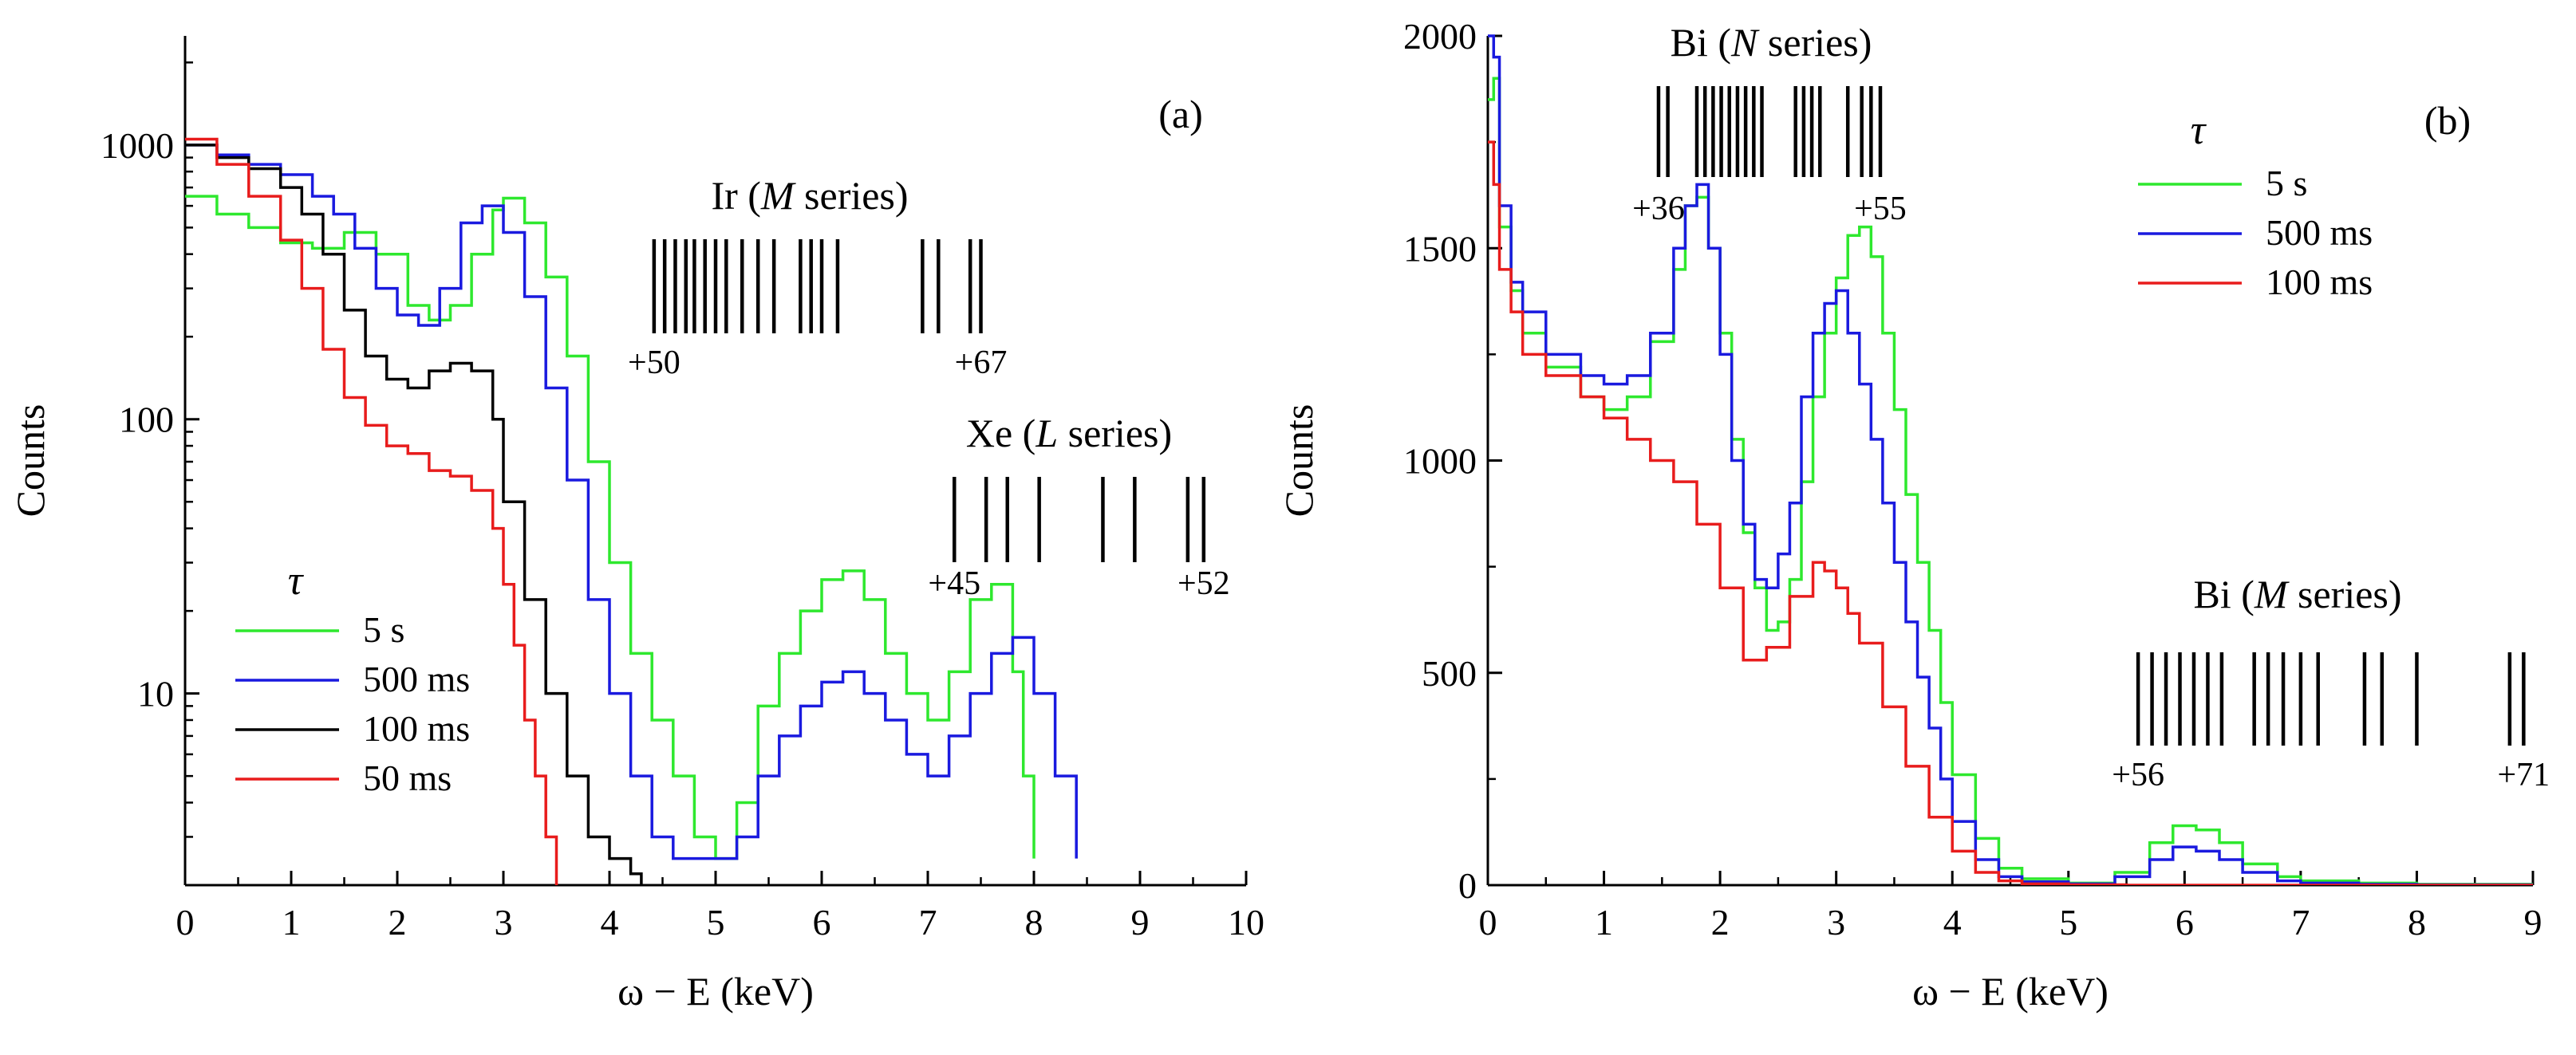 The width and height of the screenshot is (2576, 1055). Describe the element at coordinates (954, 583) in the screenshot. I see `marker-first-label: +45` at that location.